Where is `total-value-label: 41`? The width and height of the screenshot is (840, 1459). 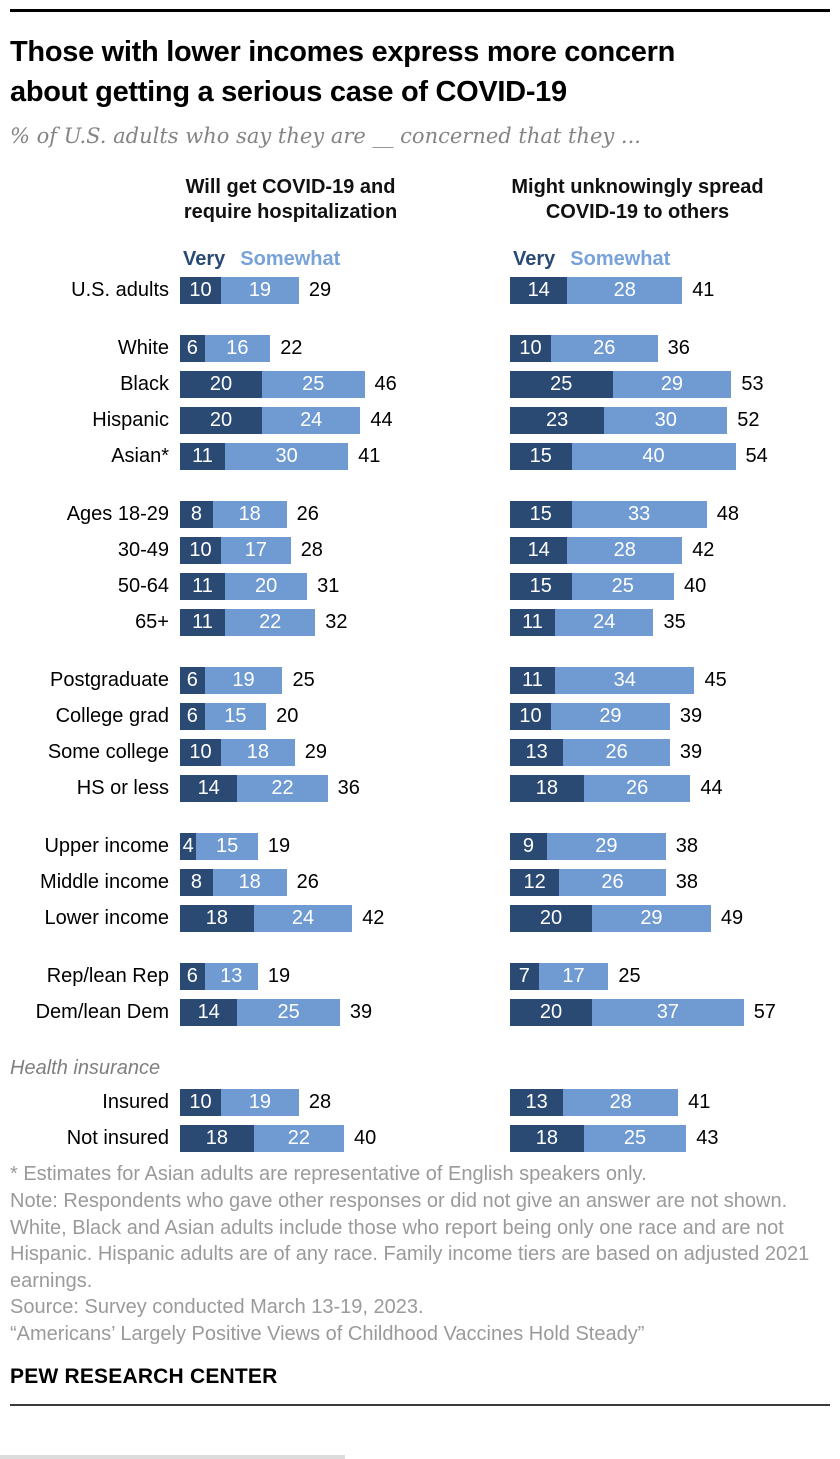 total-value-label: 41 is located at coordinates (703, 290).